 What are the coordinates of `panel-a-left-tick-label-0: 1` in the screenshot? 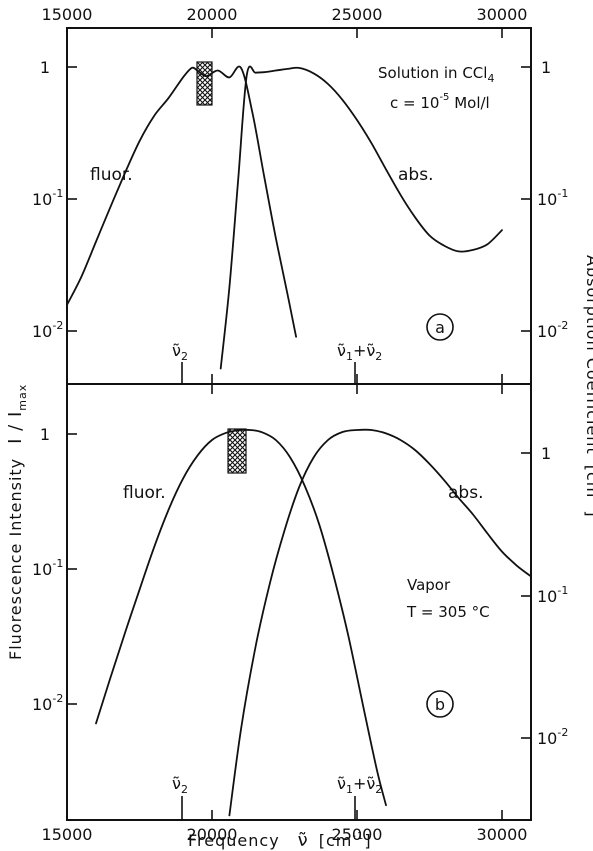 It's located at (45, 67).